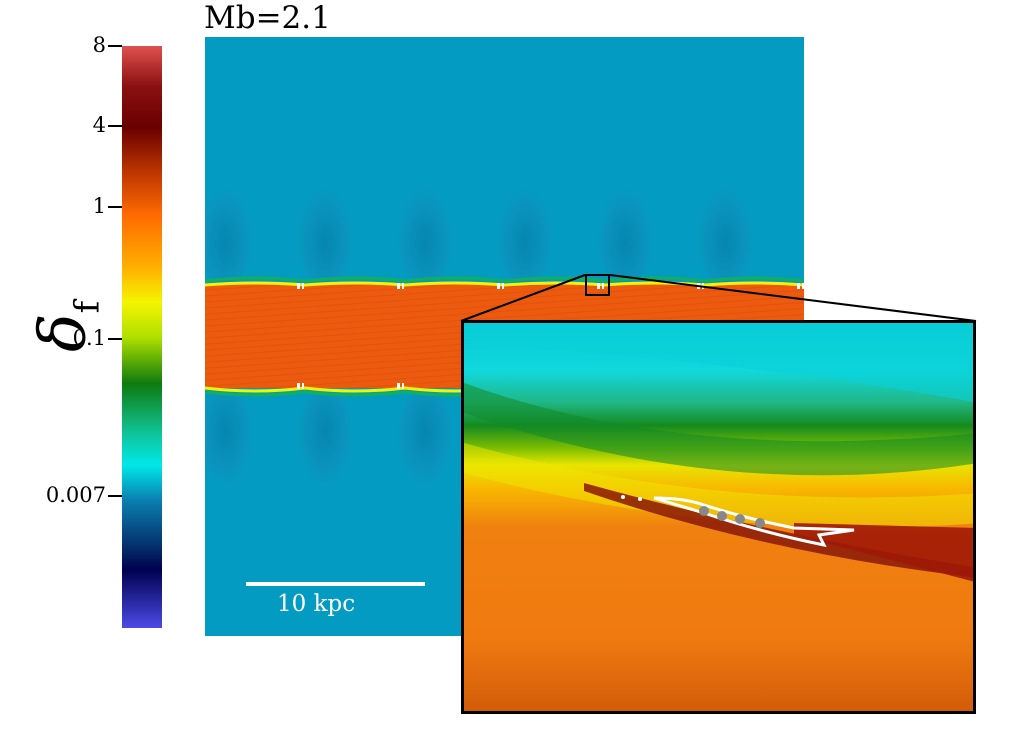 Image resolution: width=1024 pixels, height=749 pixels. I want to click on colorbar-tick-label: 1, so click(99, 206).